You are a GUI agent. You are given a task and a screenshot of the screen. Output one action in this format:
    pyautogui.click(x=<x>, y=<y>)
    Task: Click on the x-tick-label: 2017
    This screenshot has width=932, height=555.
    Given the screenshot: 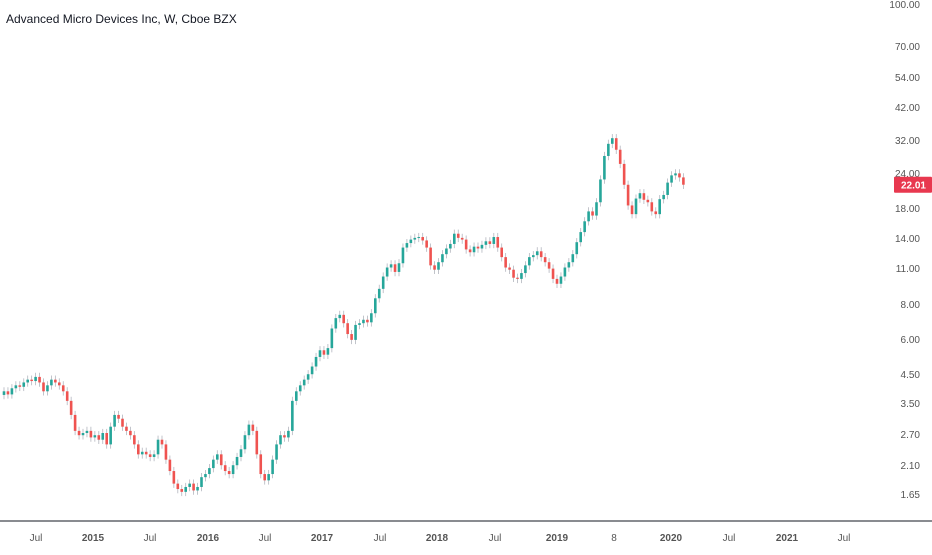 What is the action you would take?
    pyautogui.click(x=322, y=538)
    